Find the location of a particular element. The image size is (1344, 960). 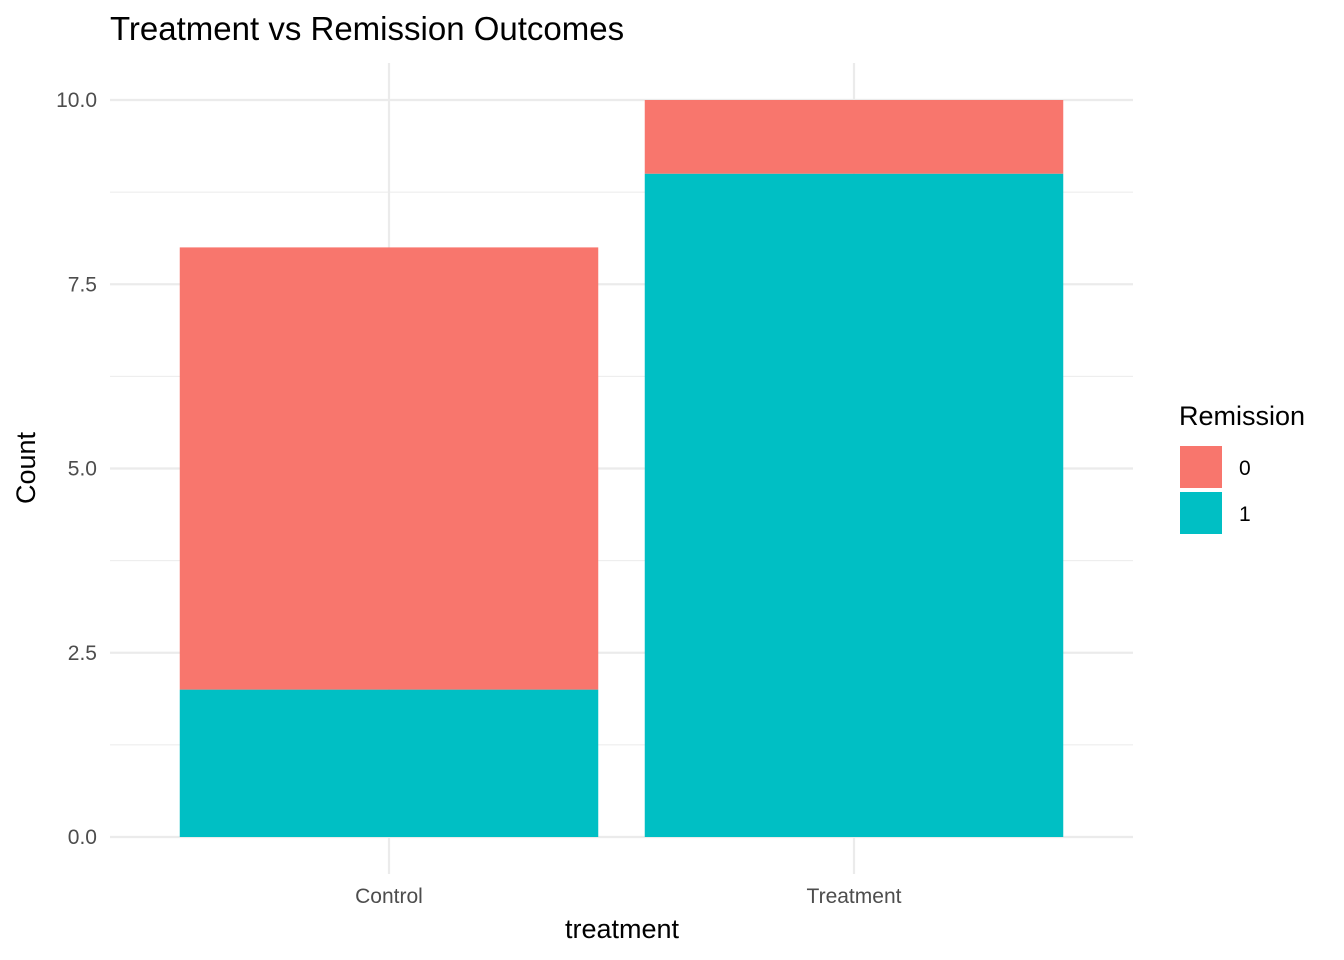

x-tick-label: Control is located at coordinates (389, 896).